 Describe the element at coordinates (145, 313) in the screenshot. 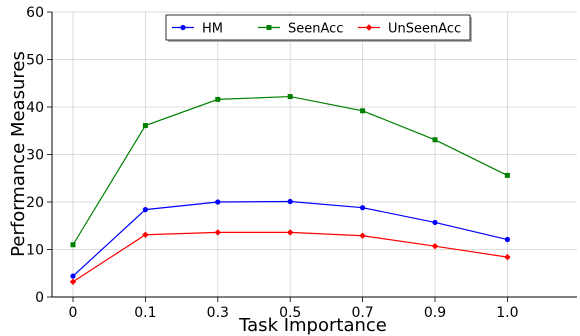

I see `x-tick-label: 0.1` at that location.